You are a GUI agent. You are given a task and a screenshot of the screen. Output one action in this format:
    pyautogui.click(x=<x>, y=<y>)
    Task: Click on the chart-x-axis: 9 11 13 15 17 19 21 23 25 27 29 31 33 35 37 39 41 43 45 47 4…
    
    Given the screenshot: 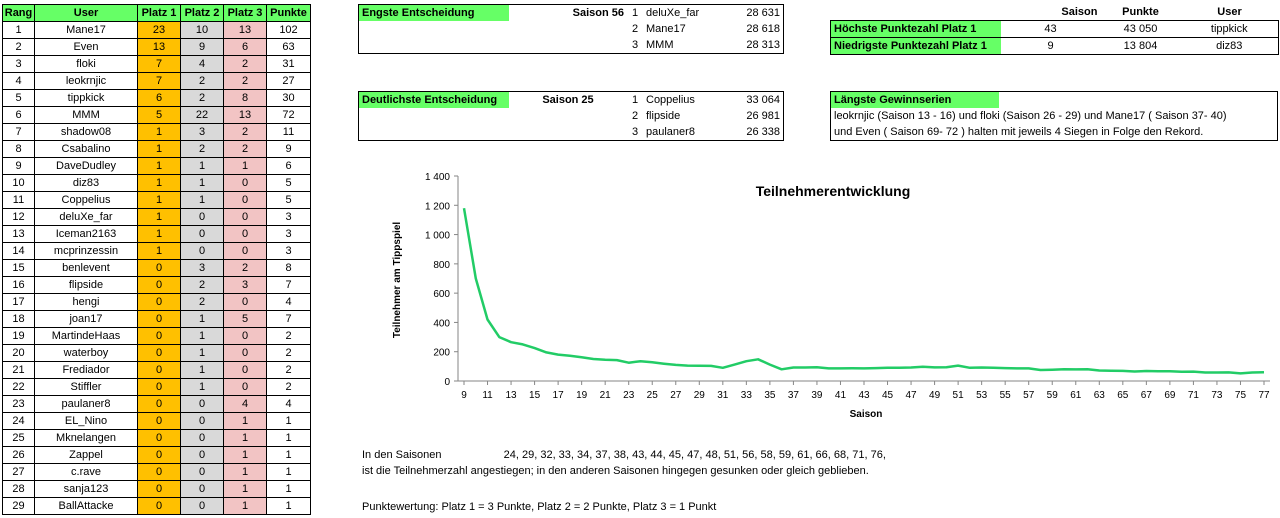 What is the action you would take?
    pyautogui.click(x=864, y=390)
    